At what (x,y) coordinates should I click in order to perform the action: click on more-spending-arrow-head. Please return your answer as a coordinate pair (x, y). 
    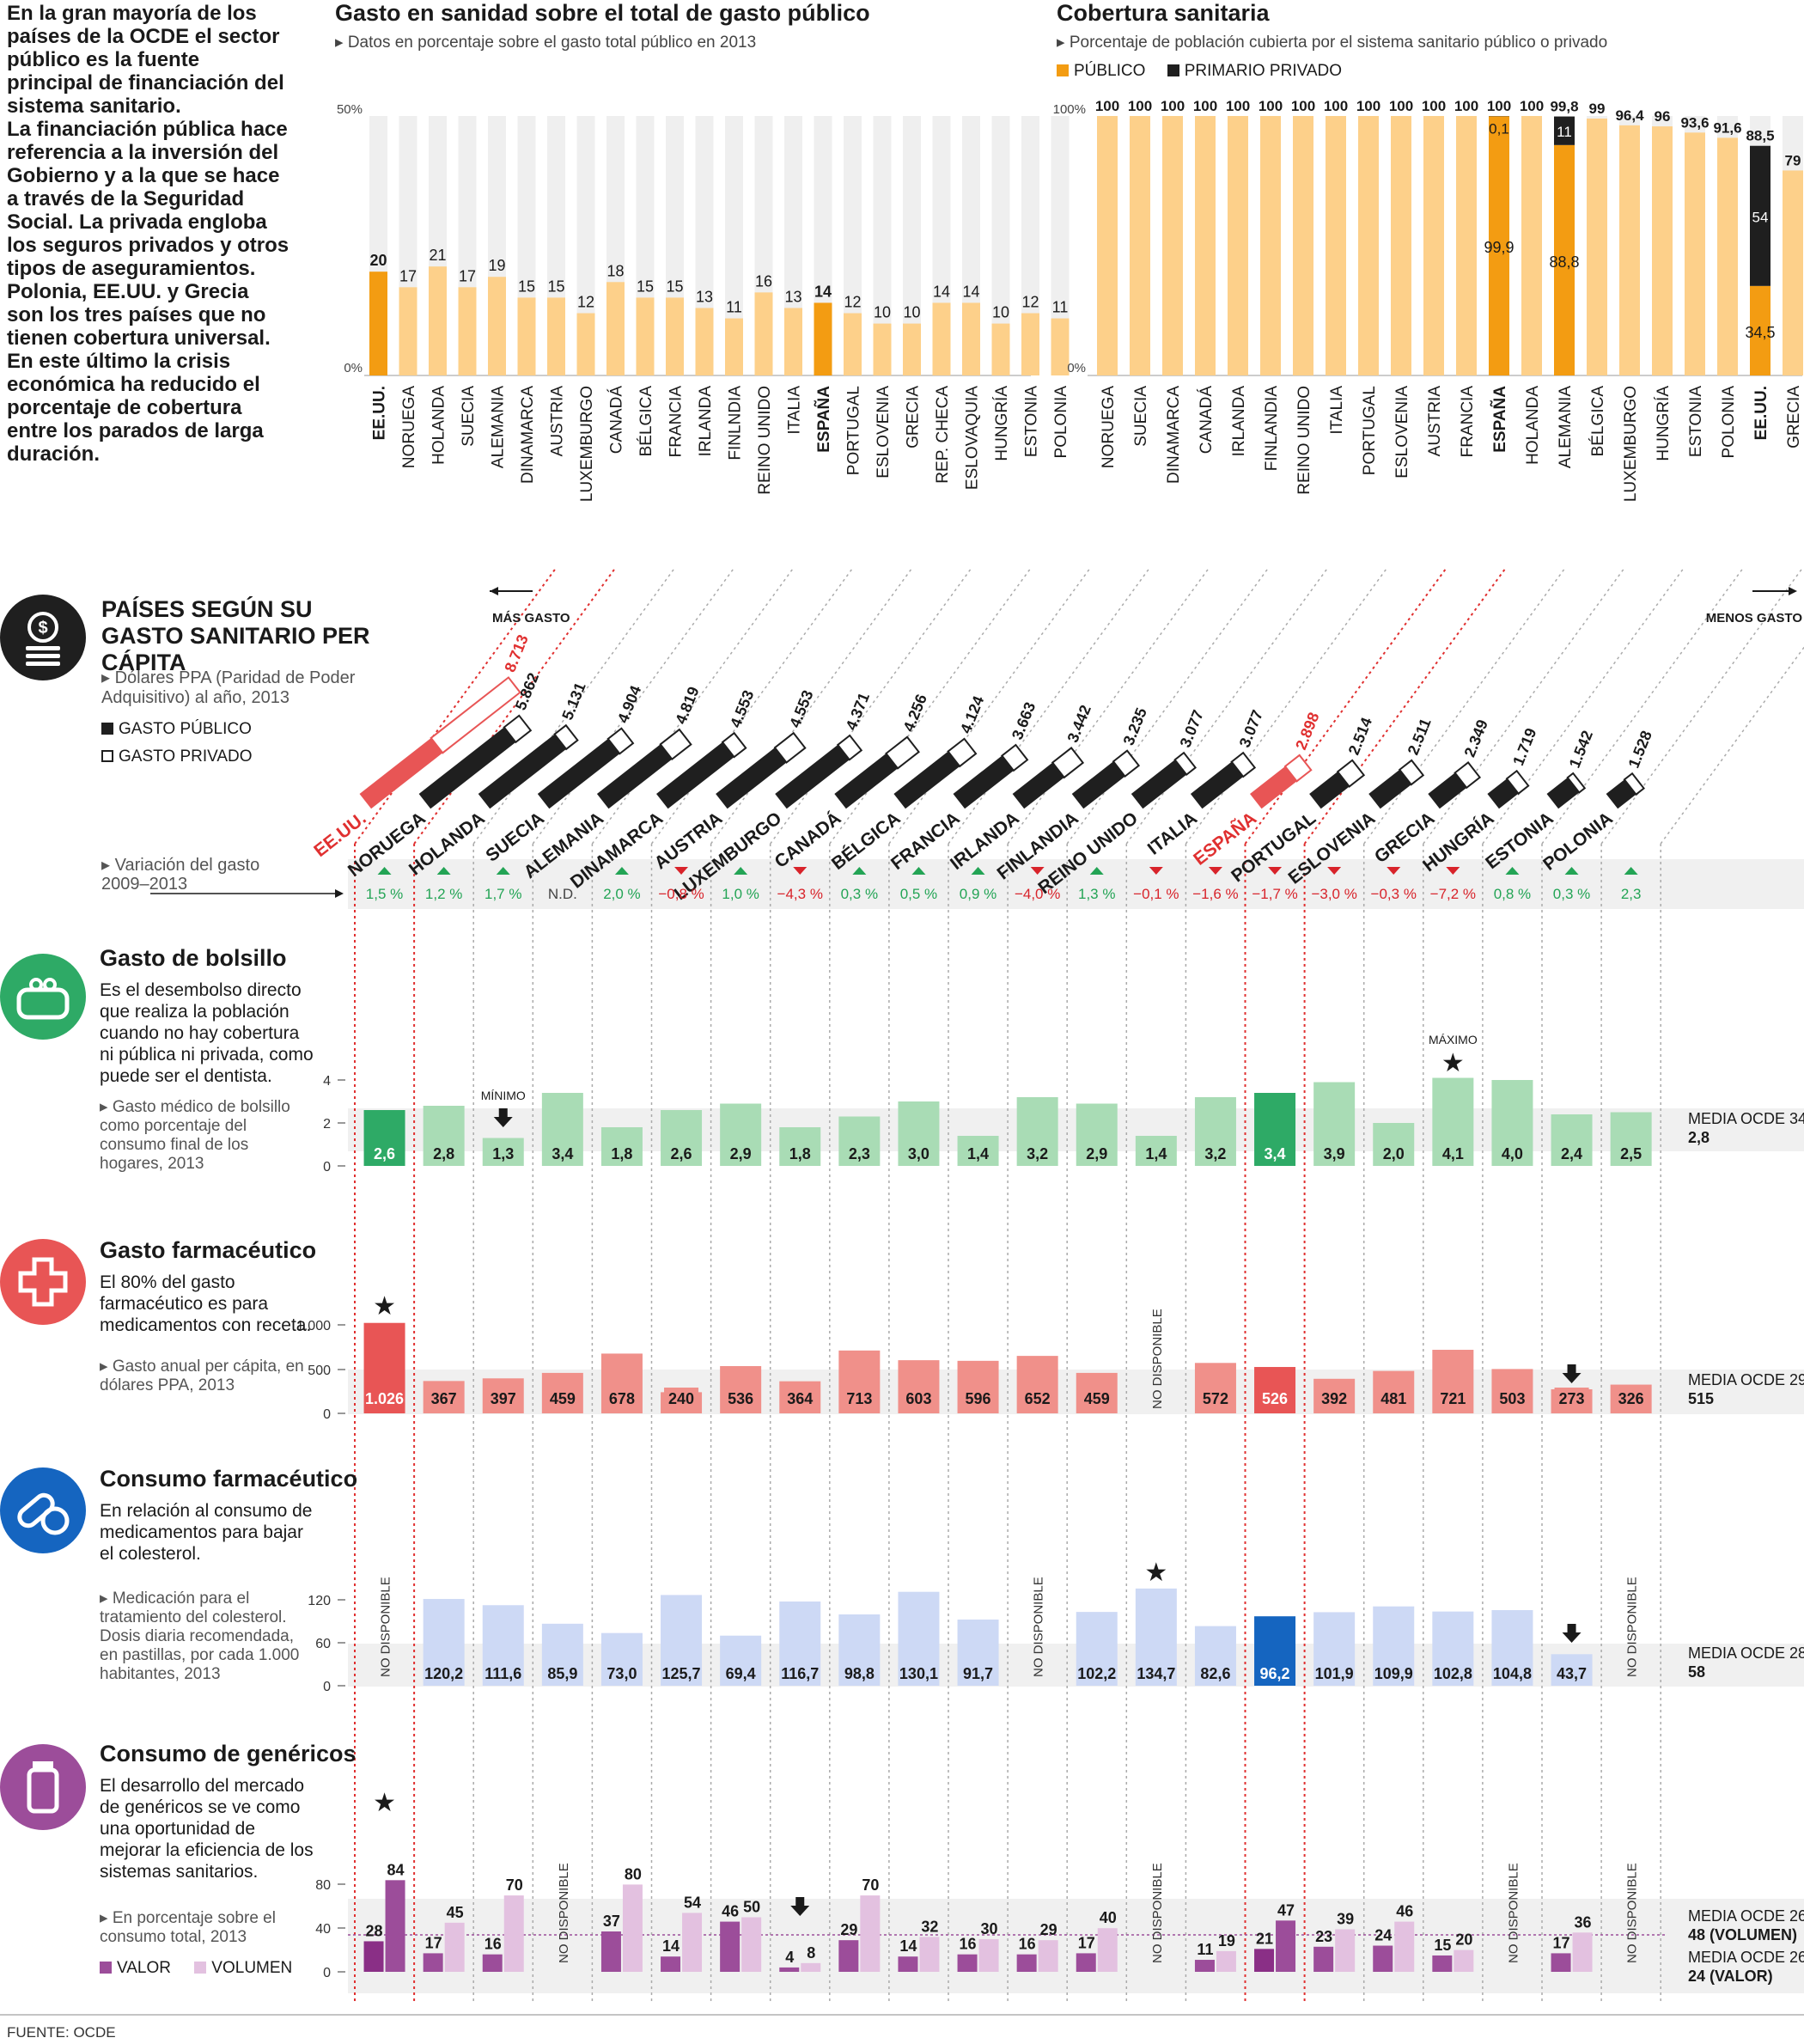
    Looking at the image, I should click on (494, 591).